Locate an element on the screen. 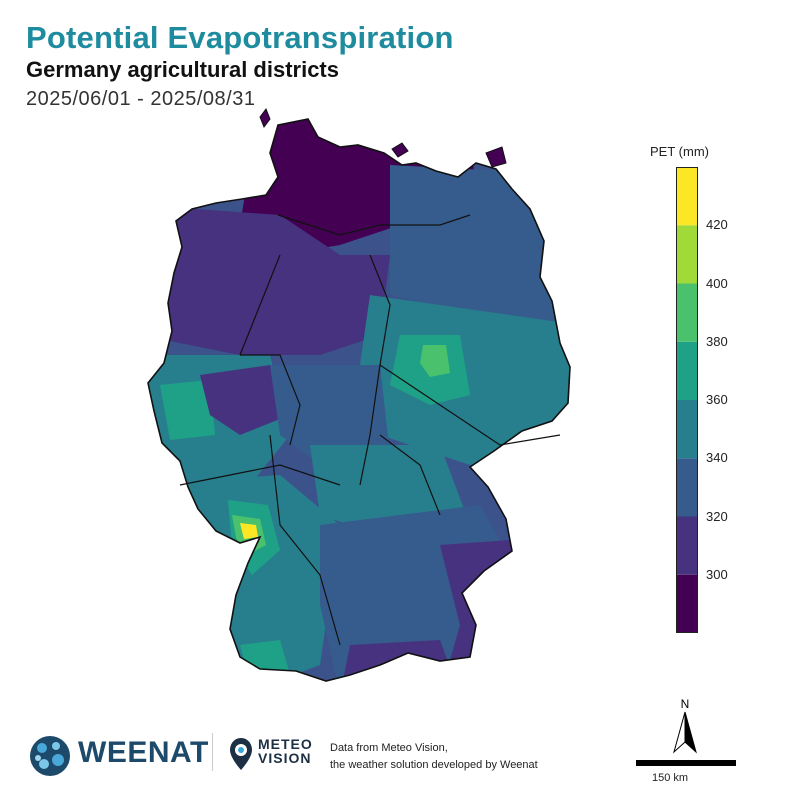 This screenshot has width=800, height=800. region-rhine-hotspot is located at coordinates (249, 531).